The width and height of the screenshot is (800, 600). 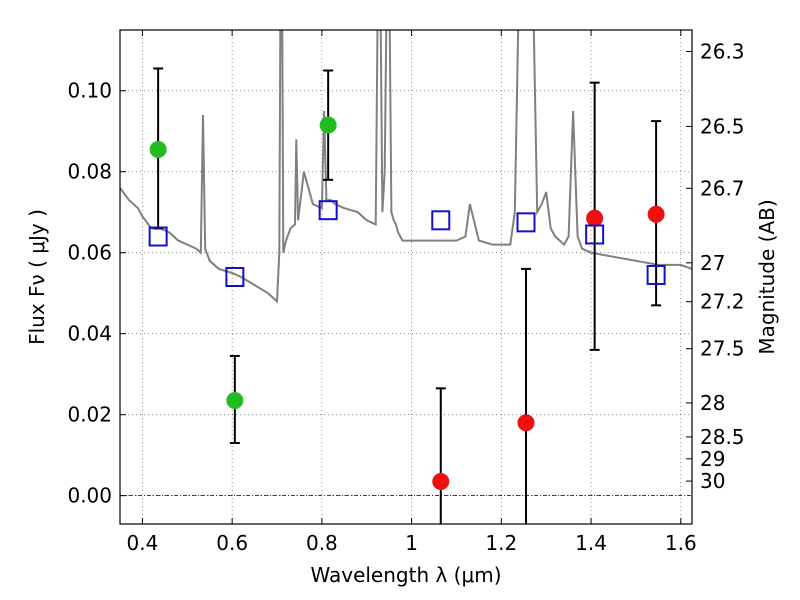 What do you see at coordinates (143, 543) in the screenshot?
I see `x-tick-label: 0.4` at bounding box center [143, 543].